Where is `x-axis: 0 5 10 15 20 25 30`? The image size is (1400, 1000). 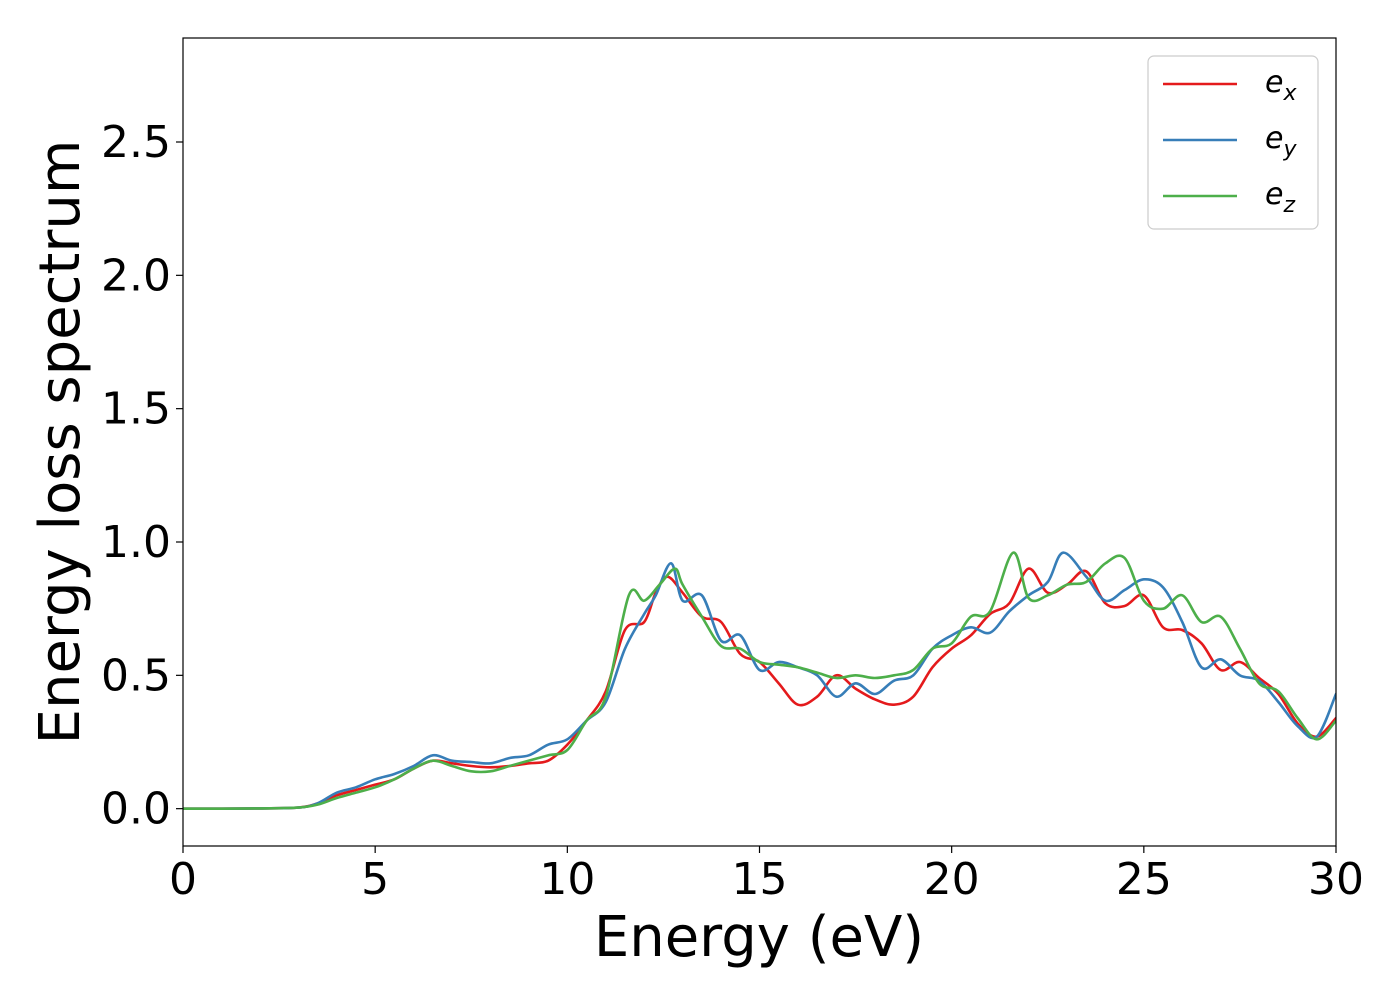 x-axis: 0 5 10 15 20 25 30 is located at coordinates (766, 875).